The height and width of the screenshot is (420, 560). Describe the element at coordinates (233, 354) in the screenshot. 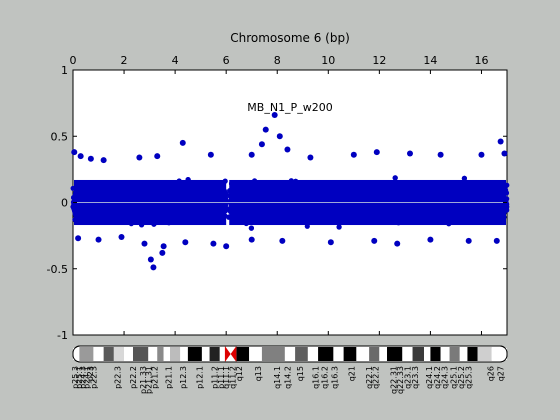

I see `centromere-right` at that location.